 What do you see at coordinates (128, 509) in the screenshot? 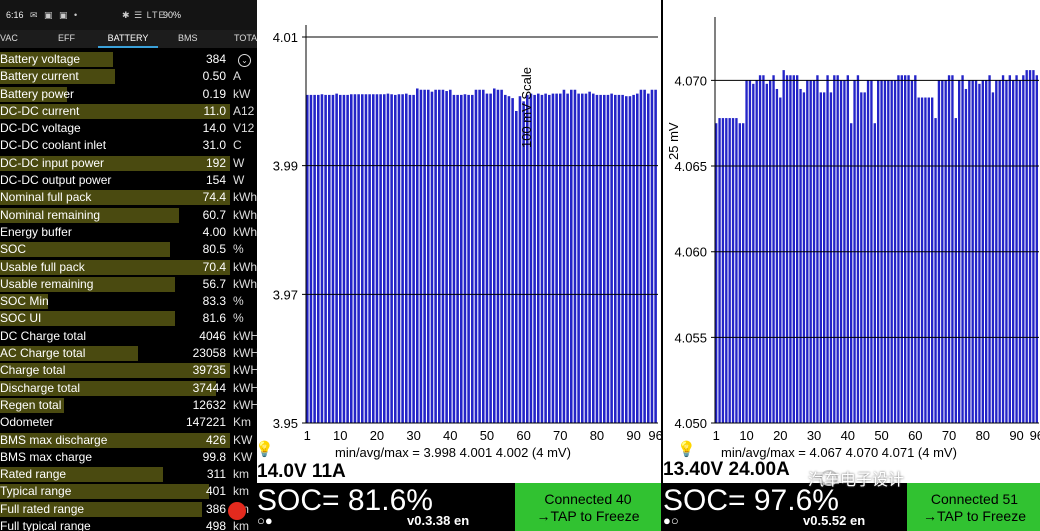
I see `list-item: Full rated range386km` at bounding box center [128, 509].